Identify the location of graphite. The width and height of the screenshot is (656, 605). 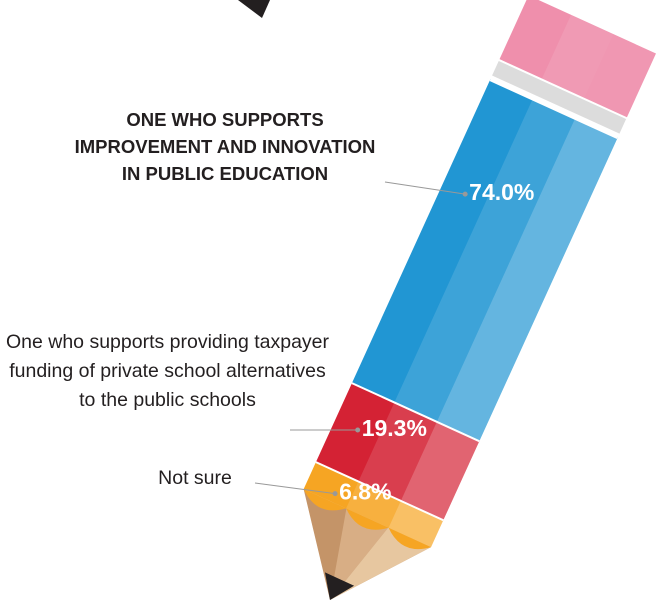
(339, 586).